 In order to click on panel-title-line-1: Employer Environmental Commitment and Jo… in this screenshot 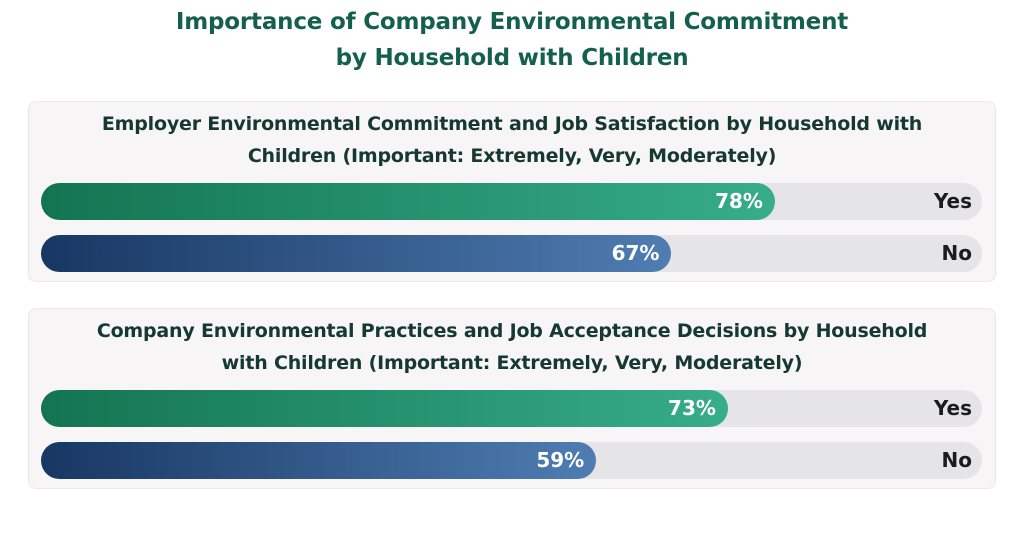, I will do `click(512, 124)`.